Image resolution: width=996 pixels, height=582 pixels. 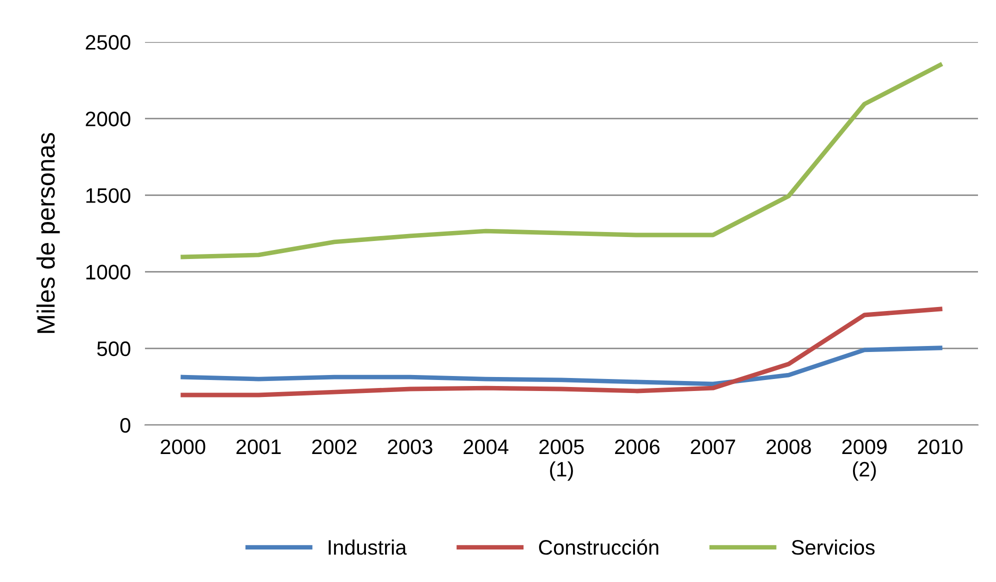 I want to click on y-tick-label: 2000, so click(x=108, y=119).